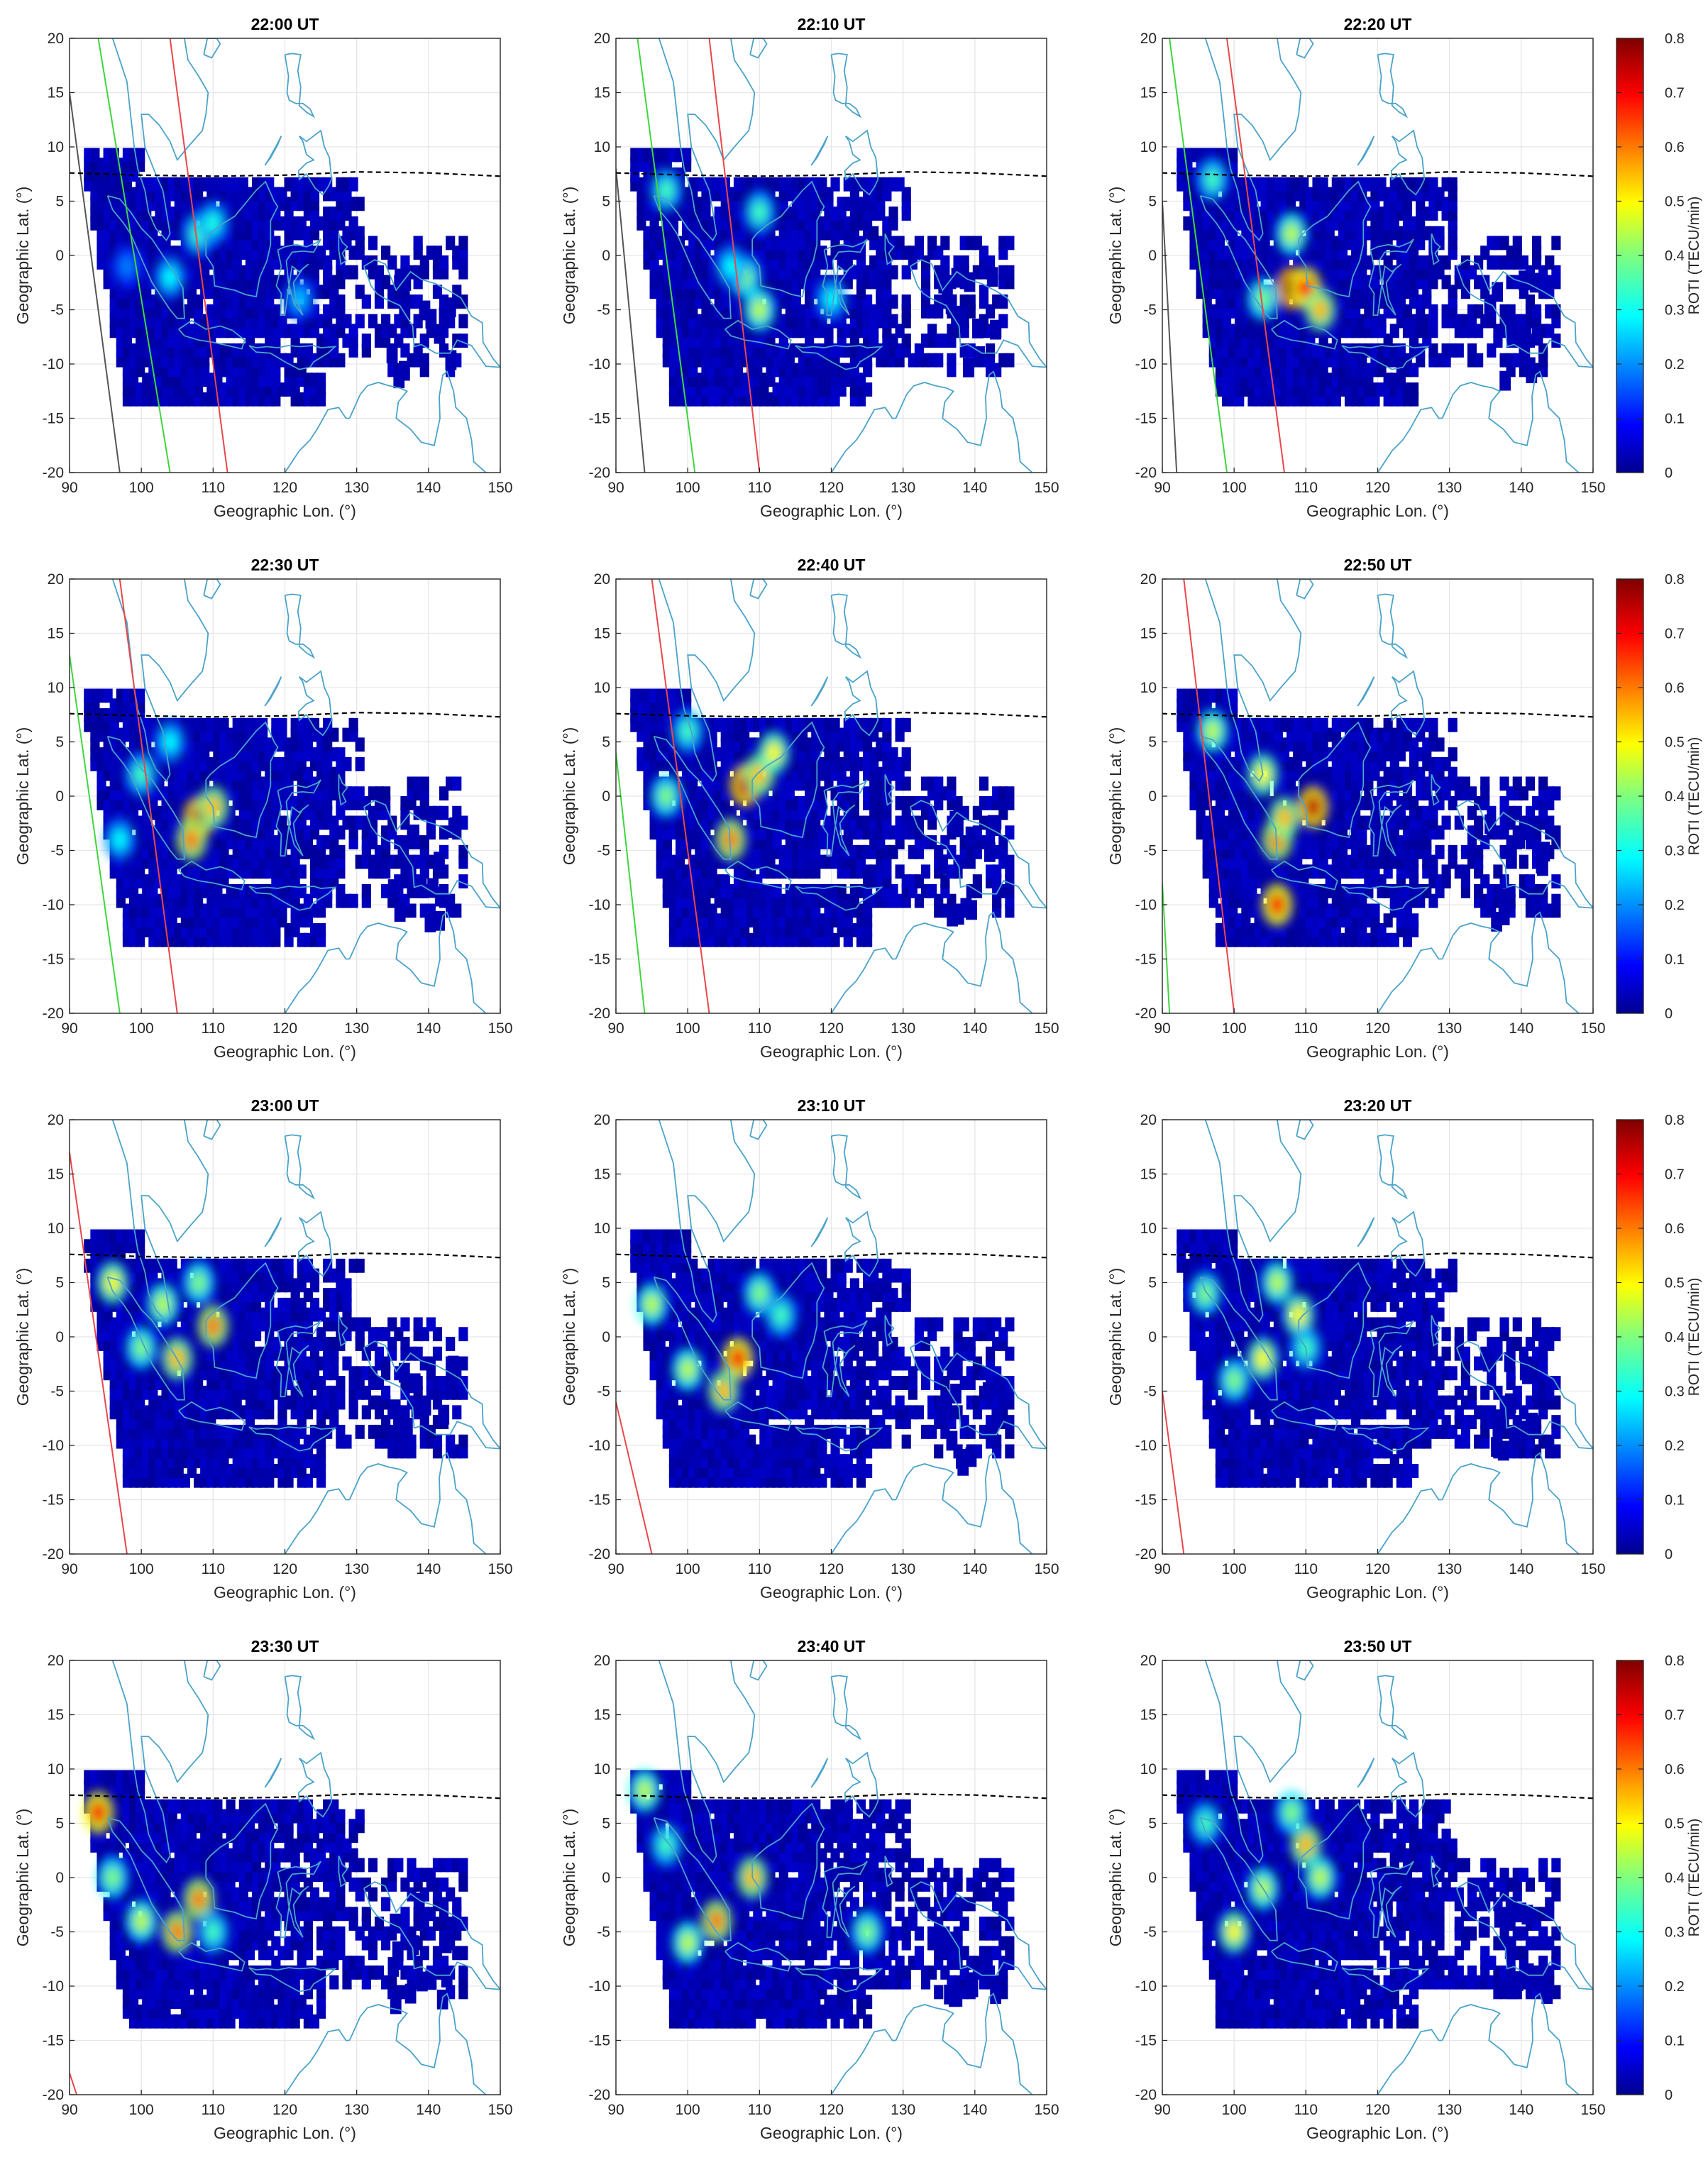  I want to click on y-tick-label: -20, so click(1146, 473).